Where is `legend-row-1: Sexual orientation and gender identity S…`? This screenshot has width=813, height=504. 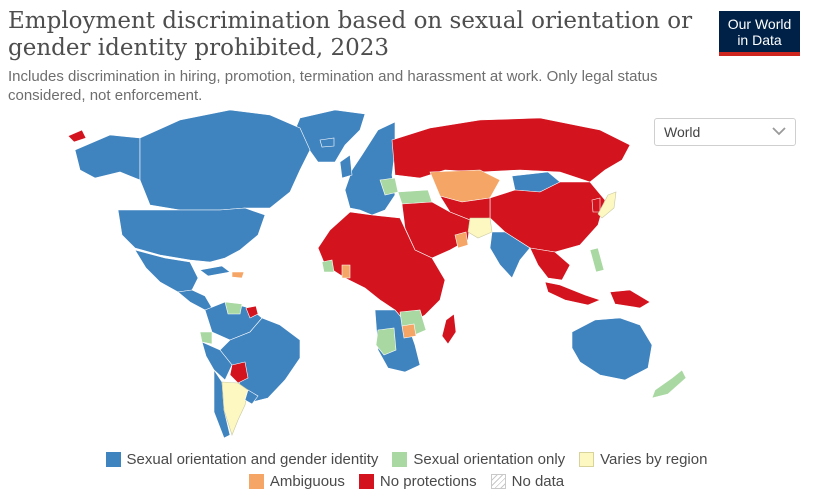 legend-row-1: Sexual orientation and gender identity S… is located at coordinates (406, 459).